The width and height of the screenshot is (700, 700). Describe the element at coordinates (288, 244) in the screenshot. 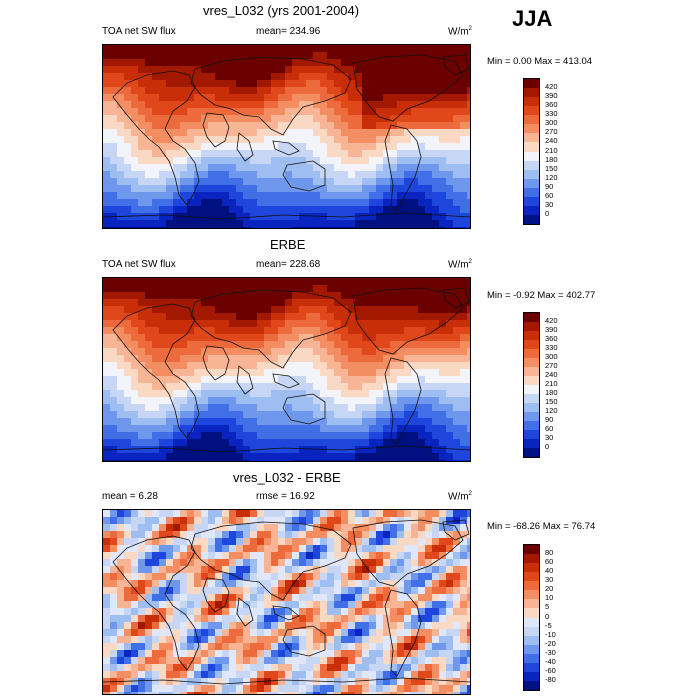

I see `panel-2-title: ERBE` at that location.